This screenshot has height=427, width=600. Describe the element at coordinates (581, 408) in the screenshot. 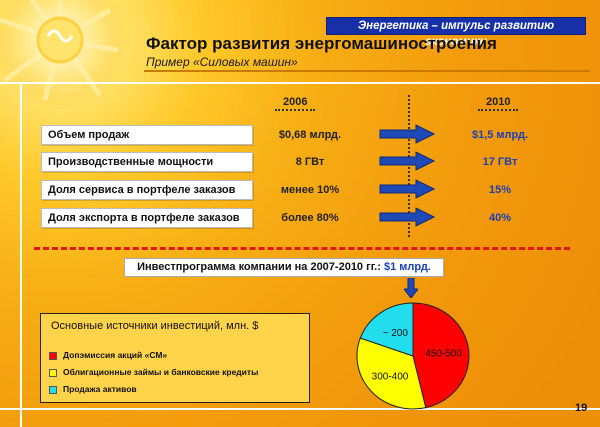

I see `page-number: 19` at that location.